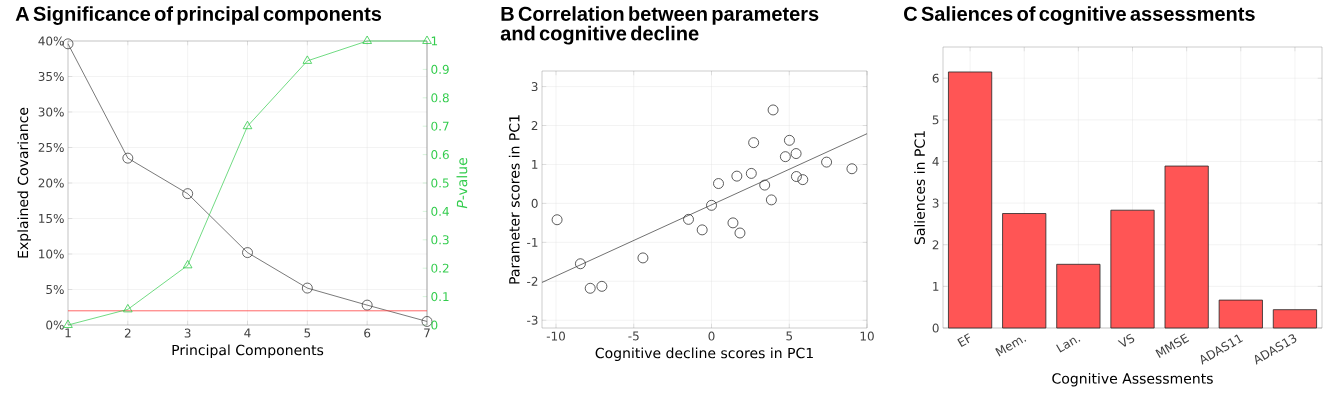 The height and width of the screenshot is (405, 1341). What do you see at coordinates (1011, 347) in the screenshot?
I see `x-tick-label: Mem.` at bounding box center [1011, 347].